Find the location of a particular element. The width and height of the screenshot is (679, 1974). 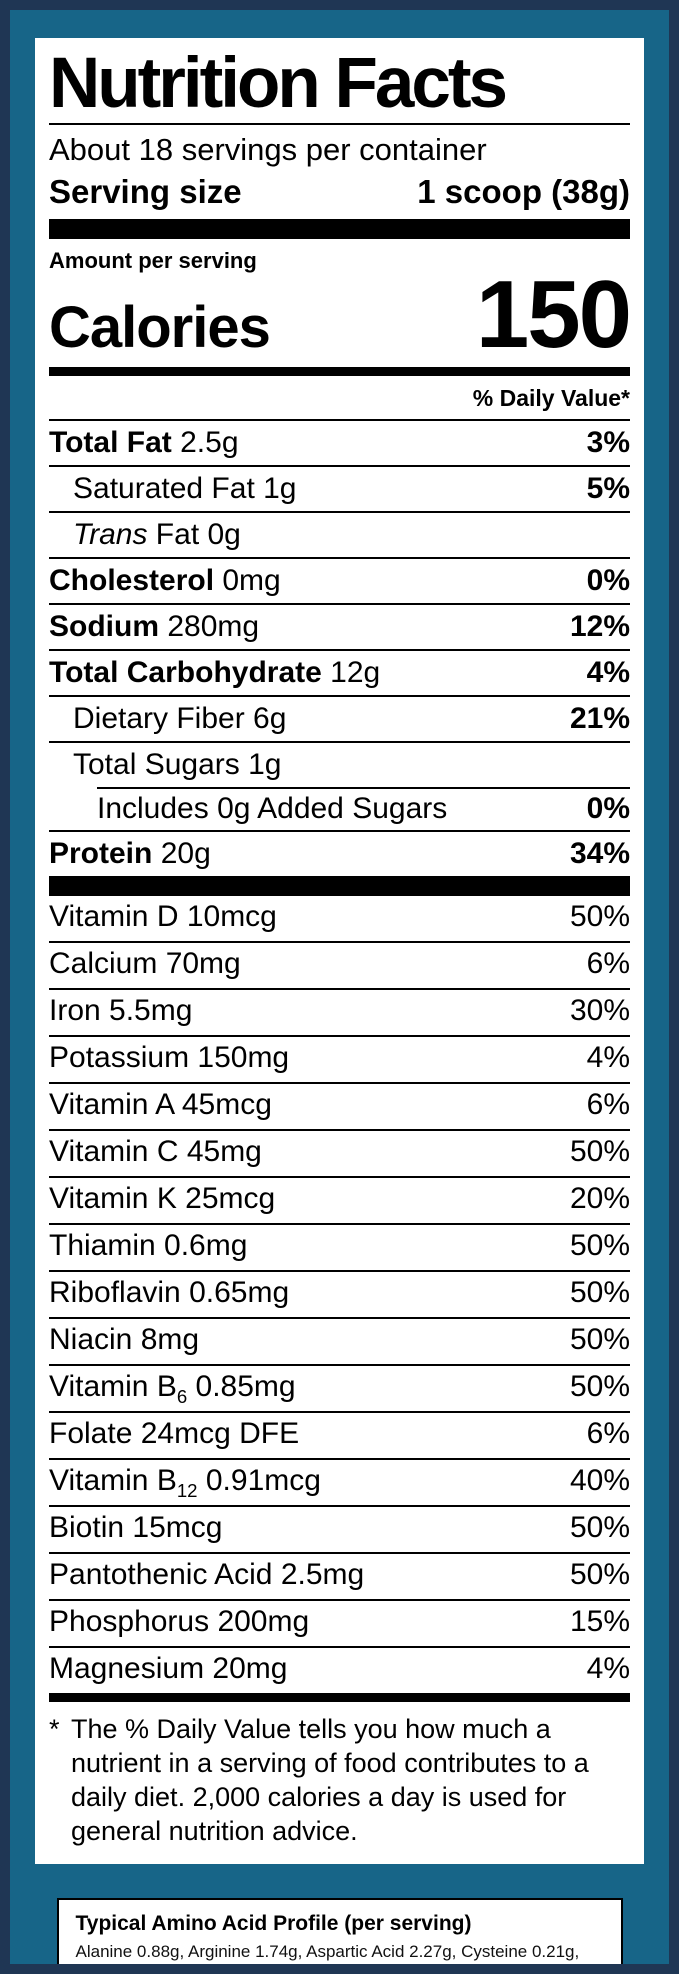

vitamin-row-vitamin-b12: Vitamin B12 0.91mcg 40% is located at coordinates (339, 1481).